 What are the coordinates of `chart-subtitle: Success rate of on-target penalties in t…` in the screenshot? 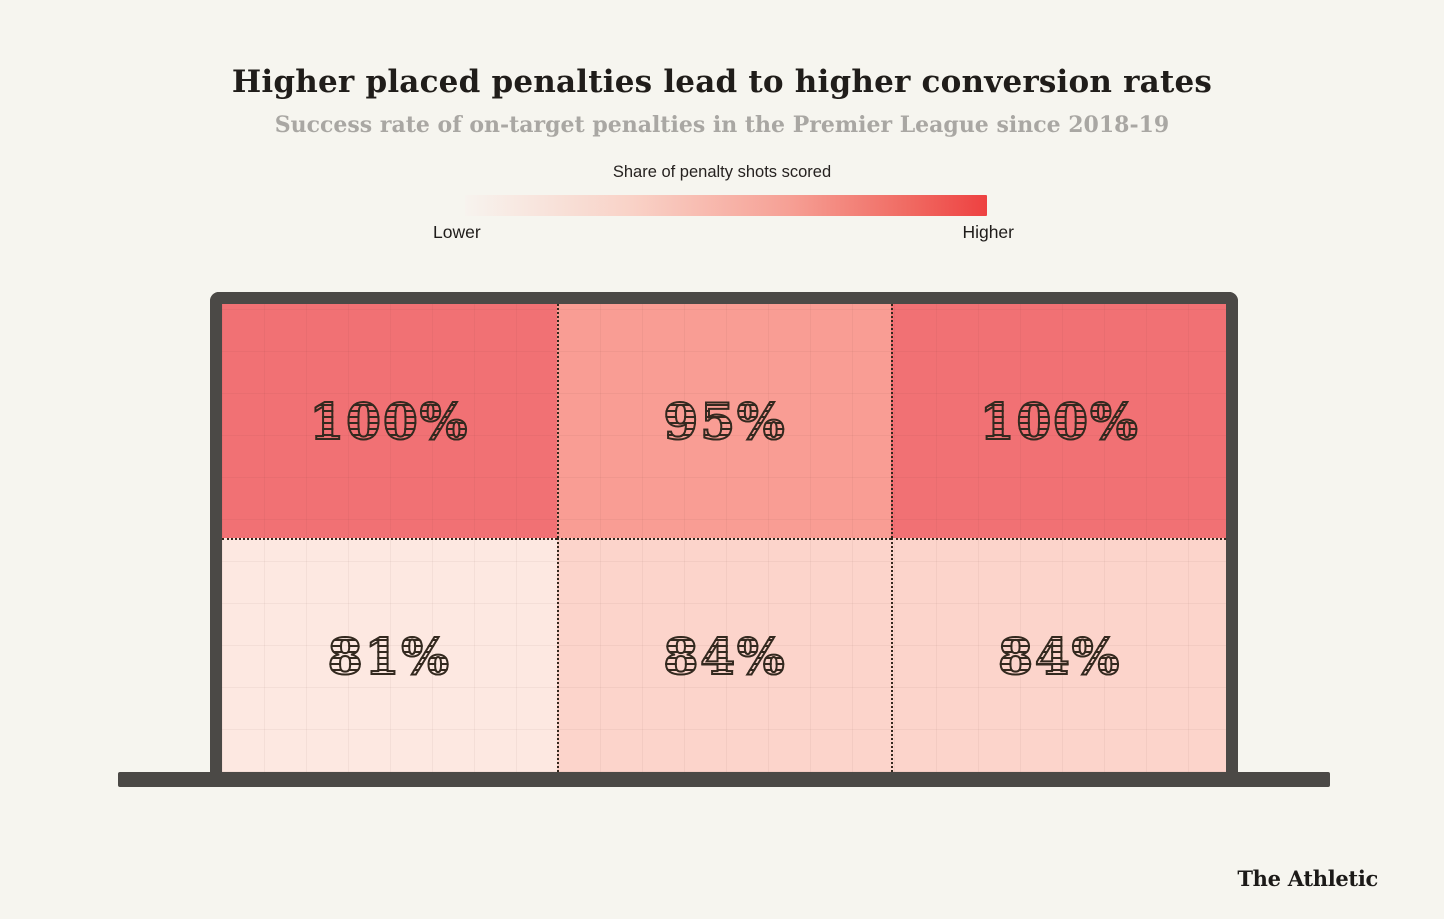 It's located at (722, 125).